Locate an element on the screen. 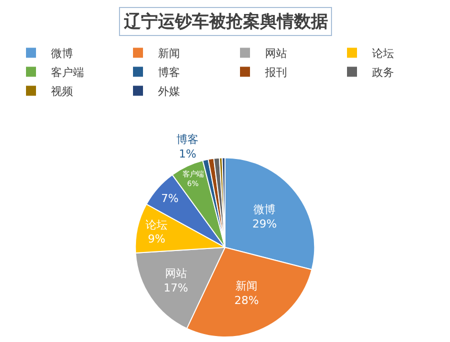 The width and height of the screenshot is (450, 342). data-label: 17% is located at coordinates (176, 287).